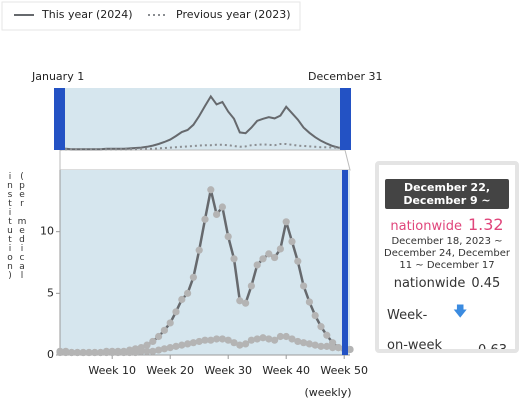  Describe the element at coordinates (447, 194) in the screenshot. I see `tooltip-header: December 22, December 9 ~ December 15` at that location.